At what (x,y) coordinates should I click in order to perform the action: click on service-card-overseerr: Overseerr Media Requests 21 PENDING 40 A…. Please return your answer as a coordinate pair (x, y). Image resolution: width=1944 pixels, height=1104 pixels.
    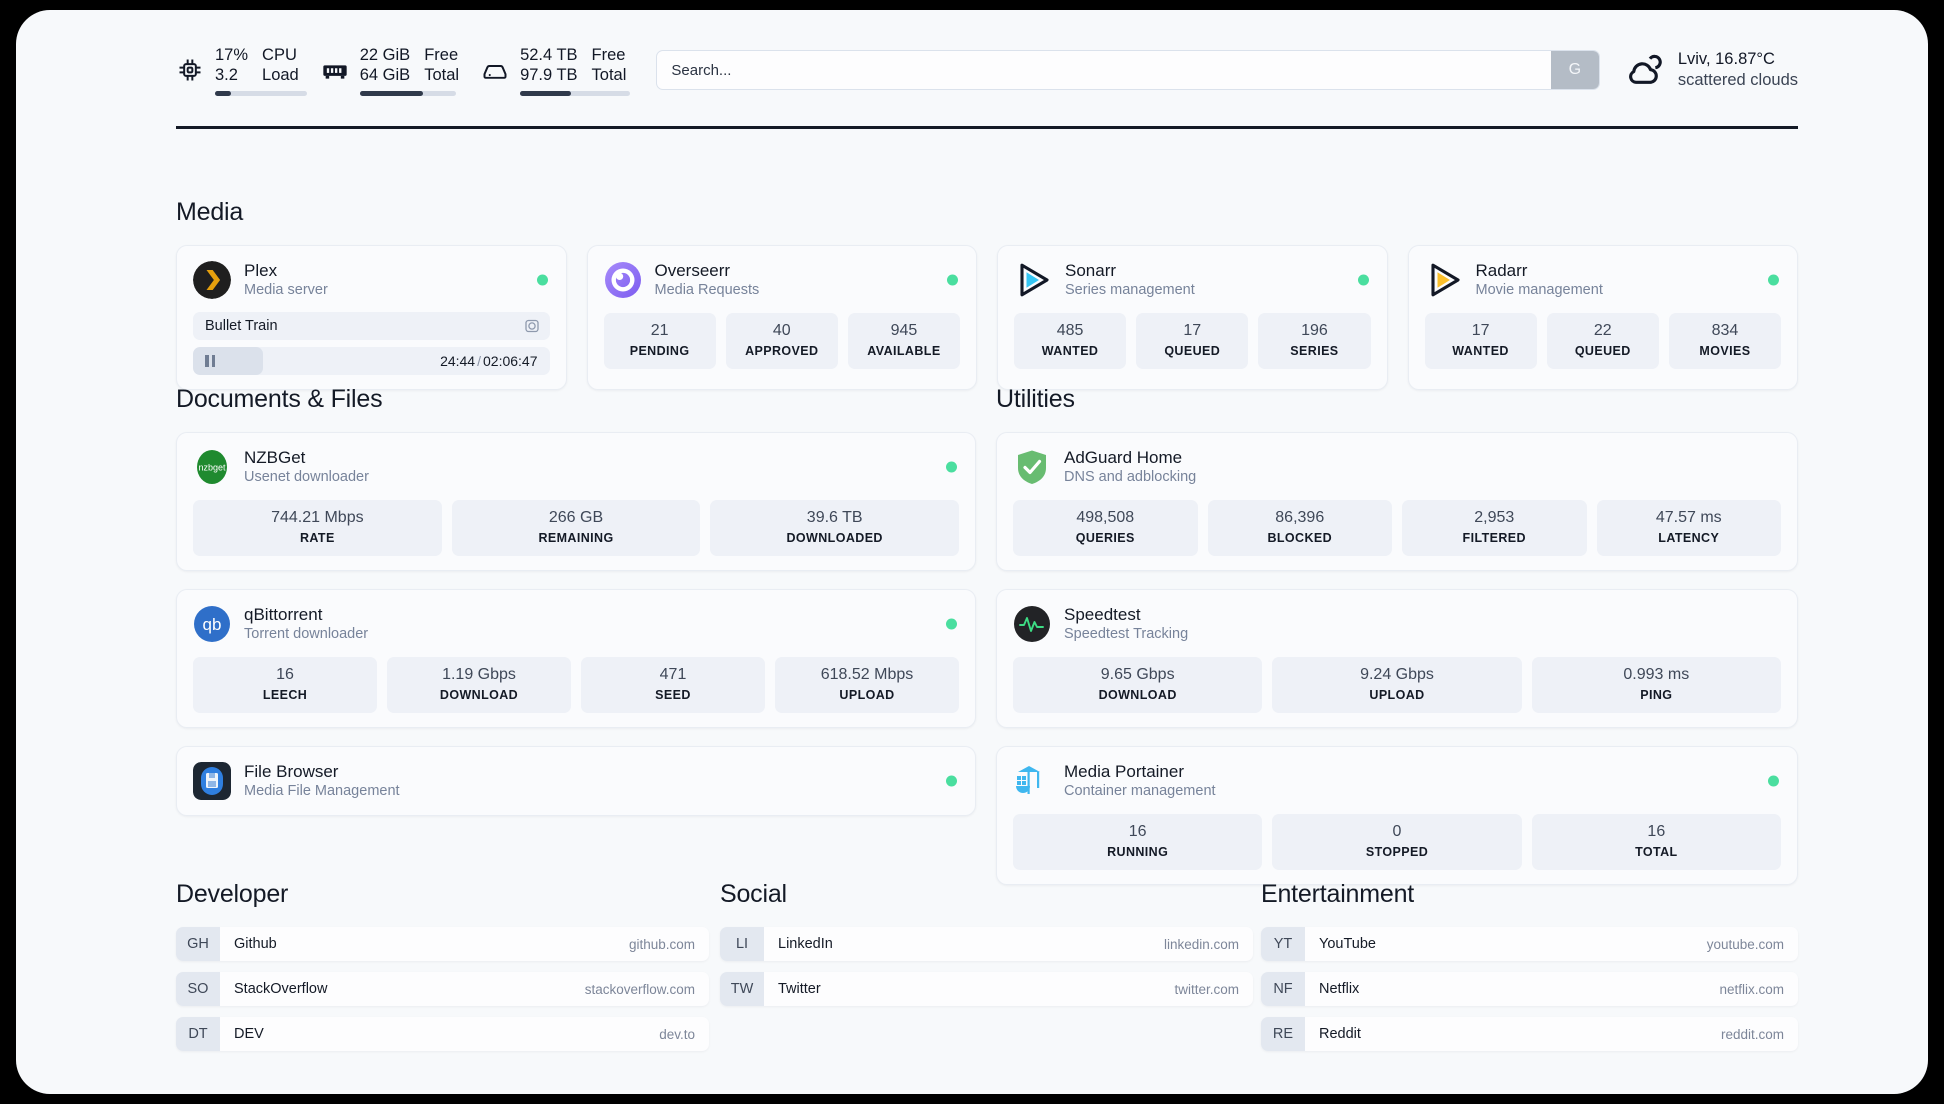
    Looking at the image, I should click on (781, 317).